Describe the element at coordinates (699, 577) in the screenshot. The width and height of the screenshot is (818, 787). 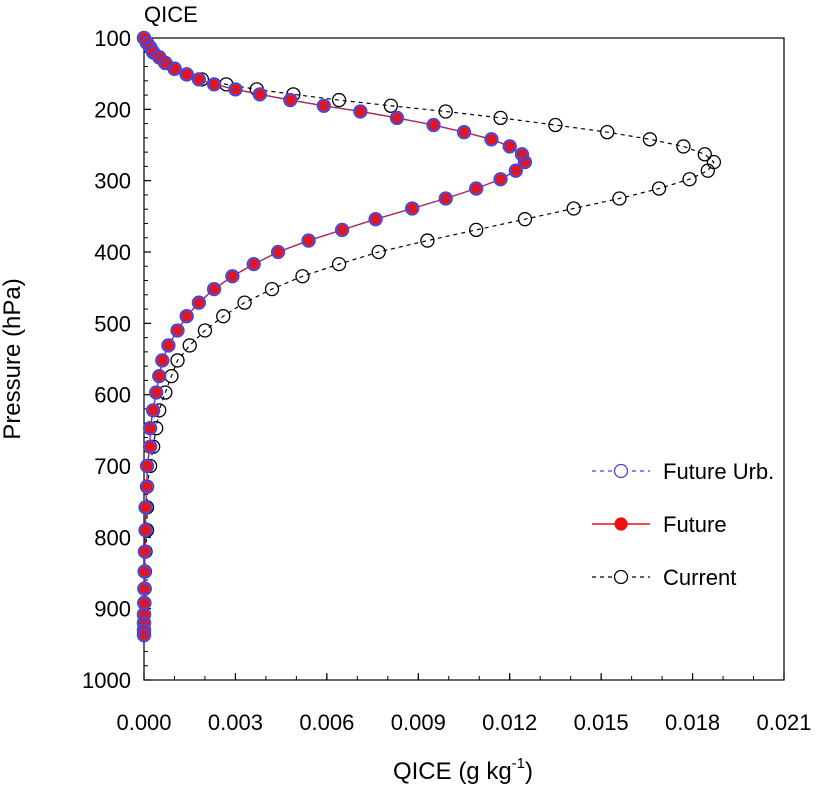
I see `legend-label: Current` at that location.